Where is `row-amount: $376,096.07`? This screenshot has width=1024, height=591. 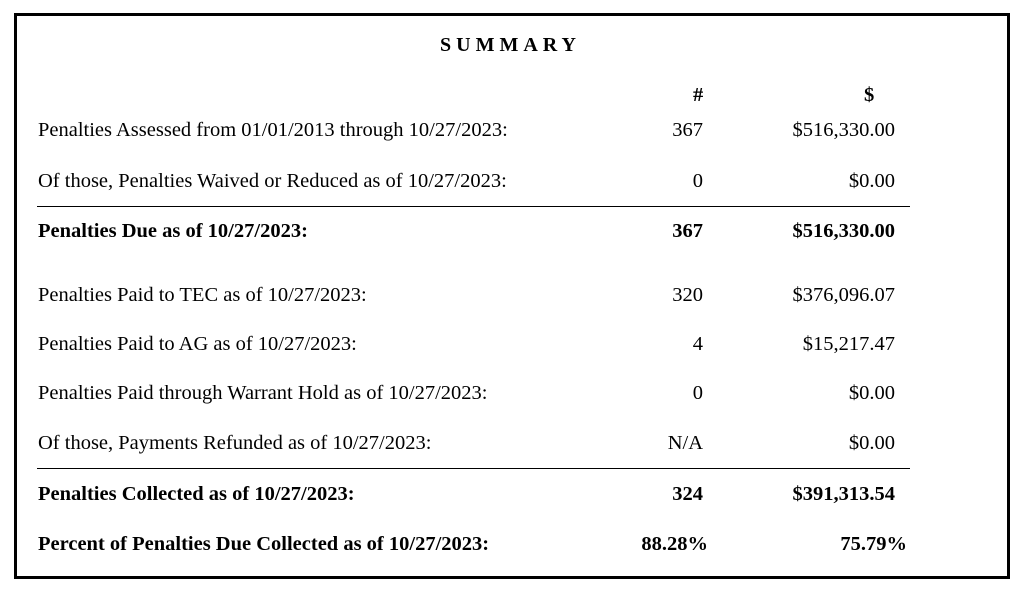
row-amount: $376,096.07 is located at coordinates (844, 295).